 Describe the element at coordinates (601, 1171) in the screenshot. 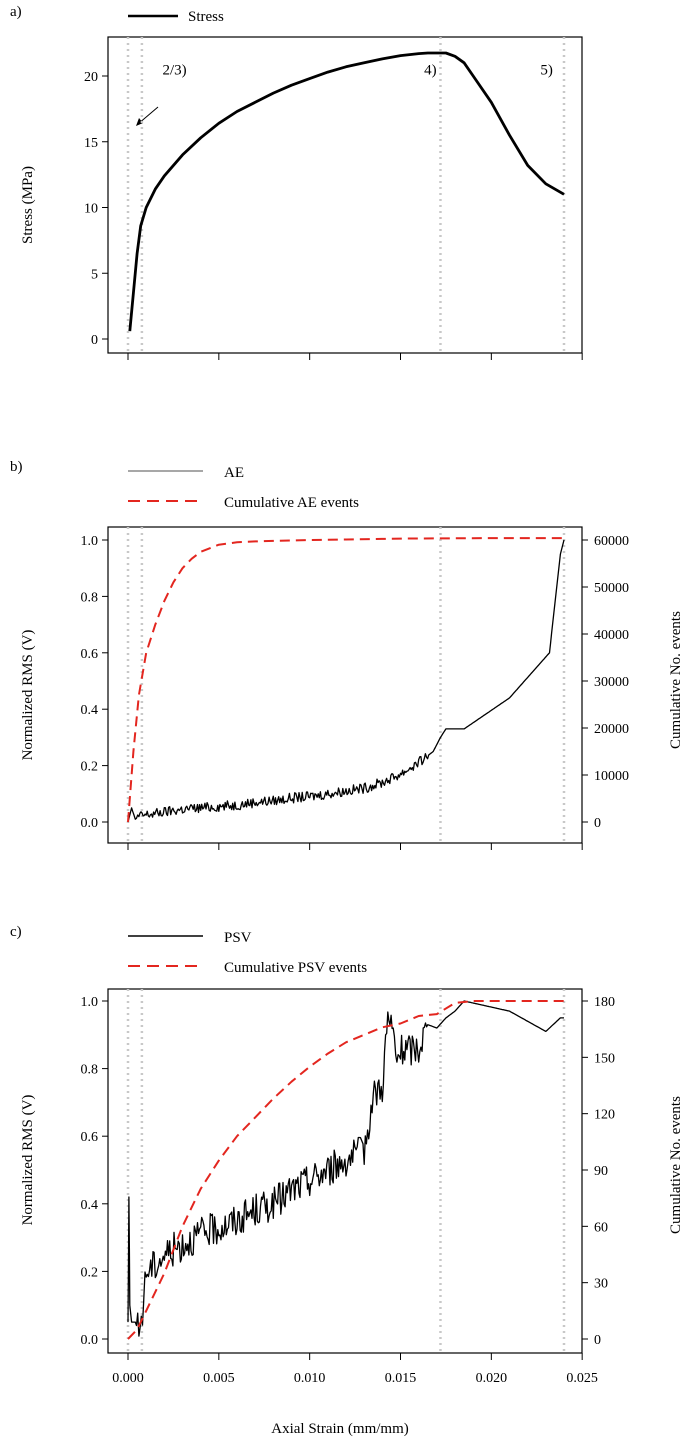

I see `ytick-right-label-2-3: 90` at that location.